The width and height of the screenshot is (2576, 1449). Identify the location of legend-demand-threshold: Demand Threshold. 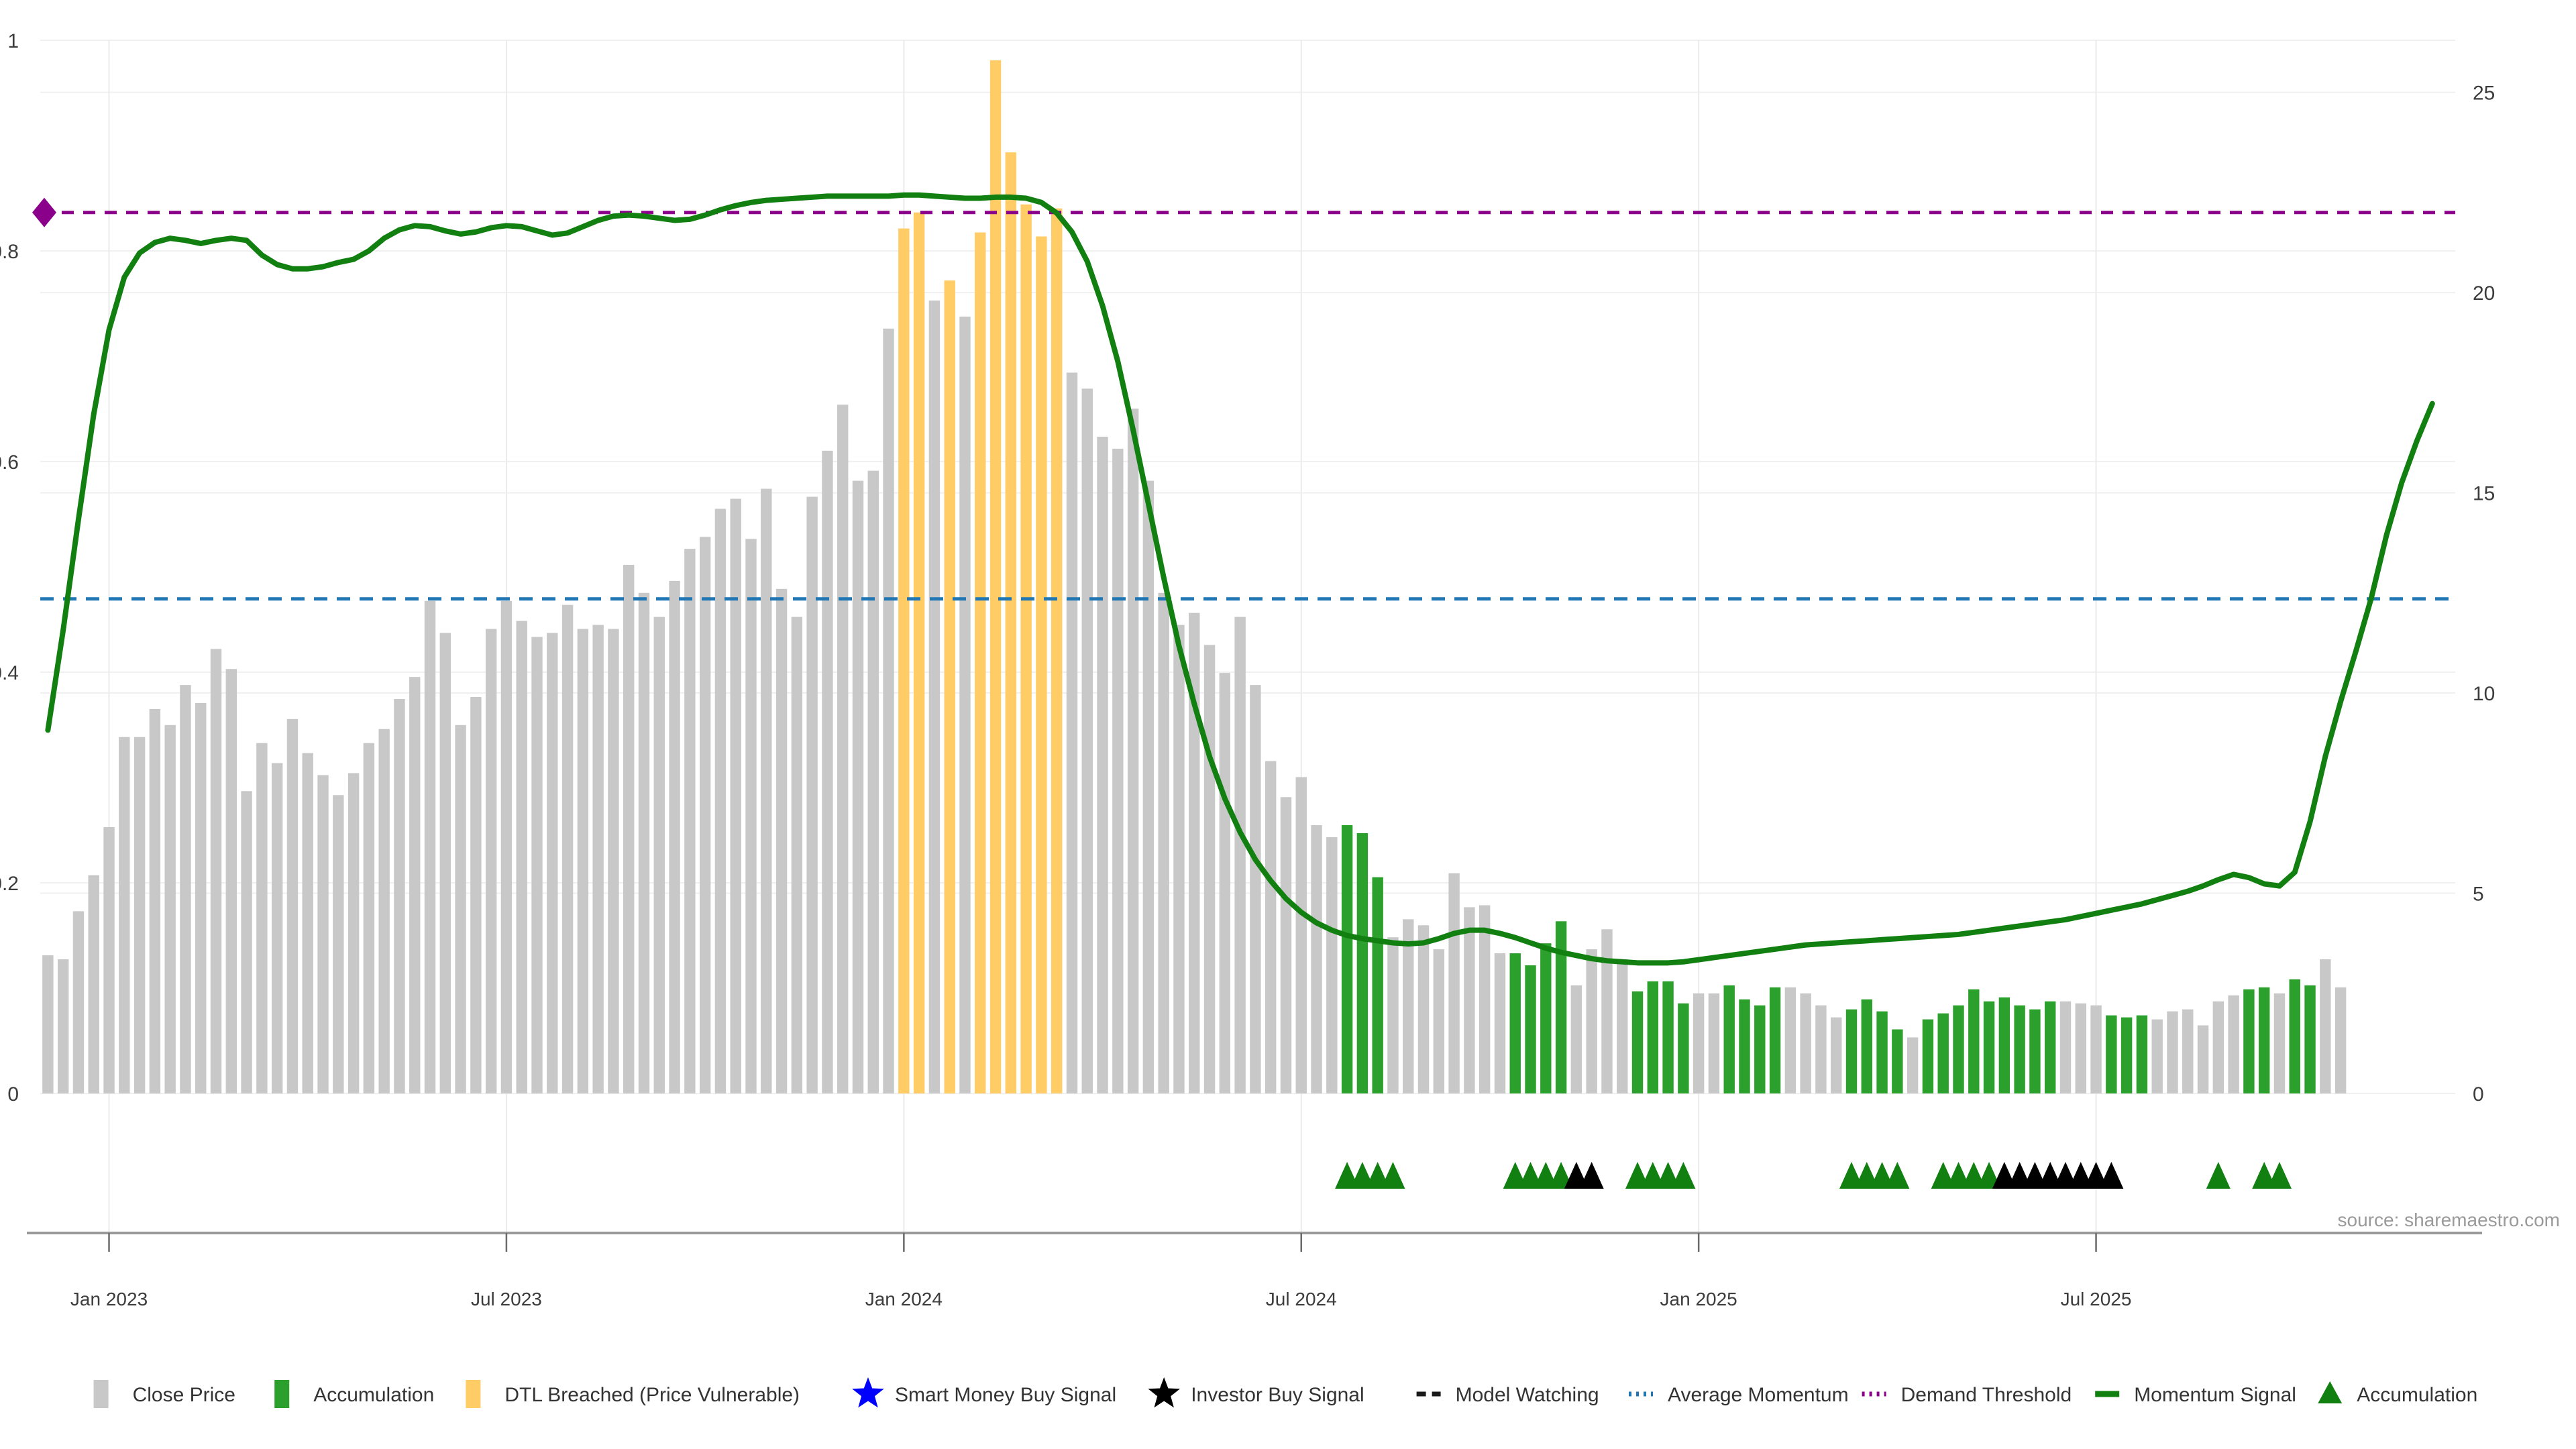
(1967, 1395).